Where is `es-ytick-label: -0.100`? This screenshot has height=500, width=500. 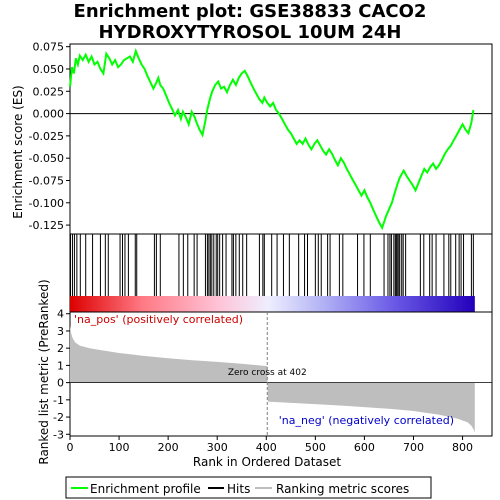 es-ytick-label: -0.100 is located at coordinates (46, 203).